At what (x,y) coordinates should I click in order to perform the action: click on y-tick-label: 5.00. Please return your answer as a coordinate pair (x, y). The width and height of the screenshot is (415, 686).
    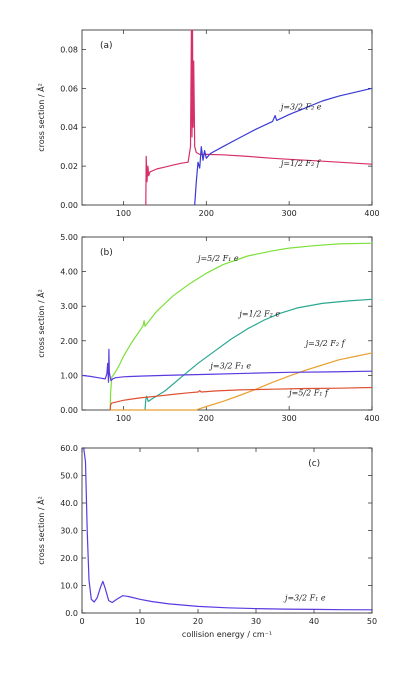
    Looking at the image, I should click on (69, 237).